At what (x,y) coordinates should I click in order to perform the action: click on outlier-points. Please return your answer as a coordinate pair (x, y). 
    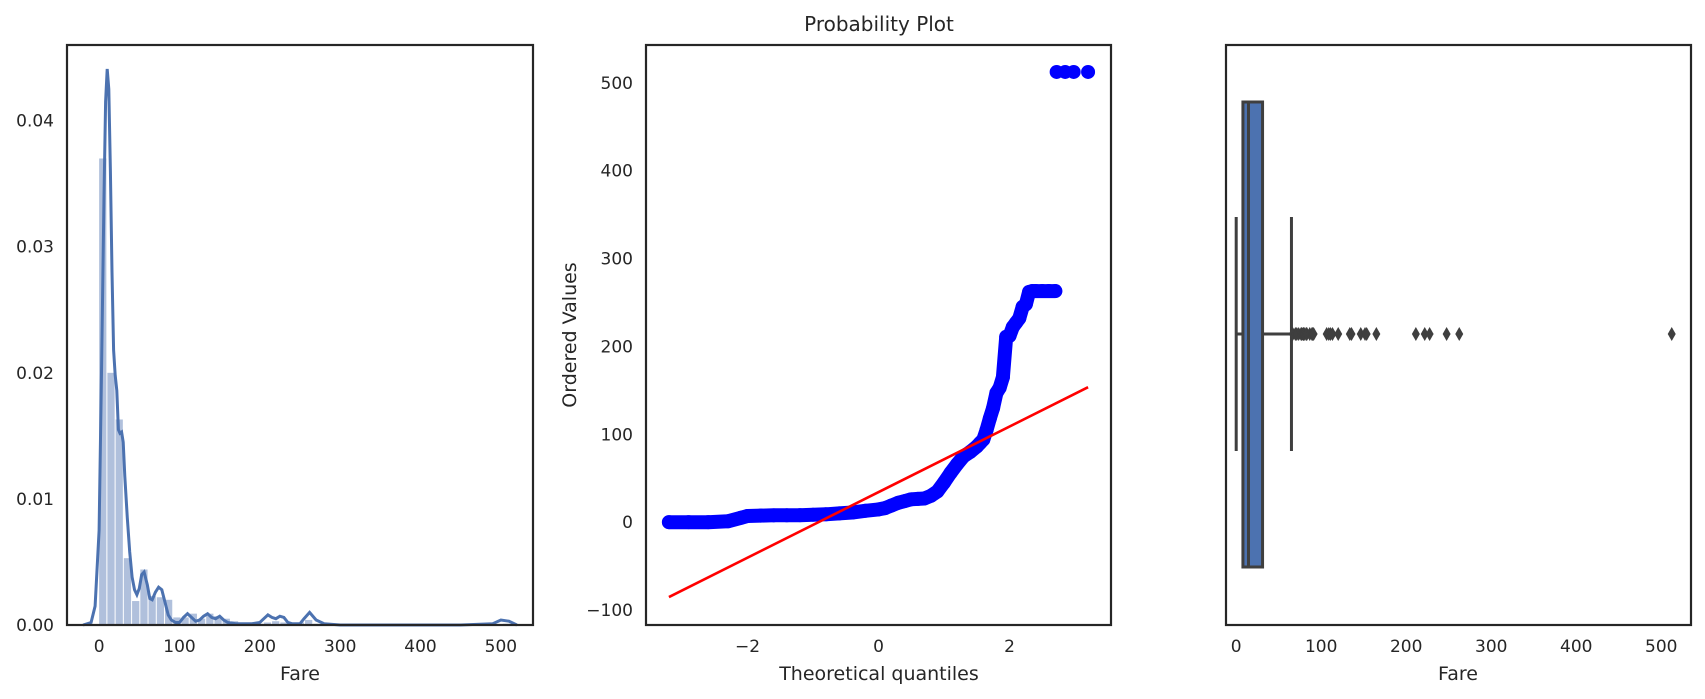
    Looking at the image, I should click on (1482, 334).